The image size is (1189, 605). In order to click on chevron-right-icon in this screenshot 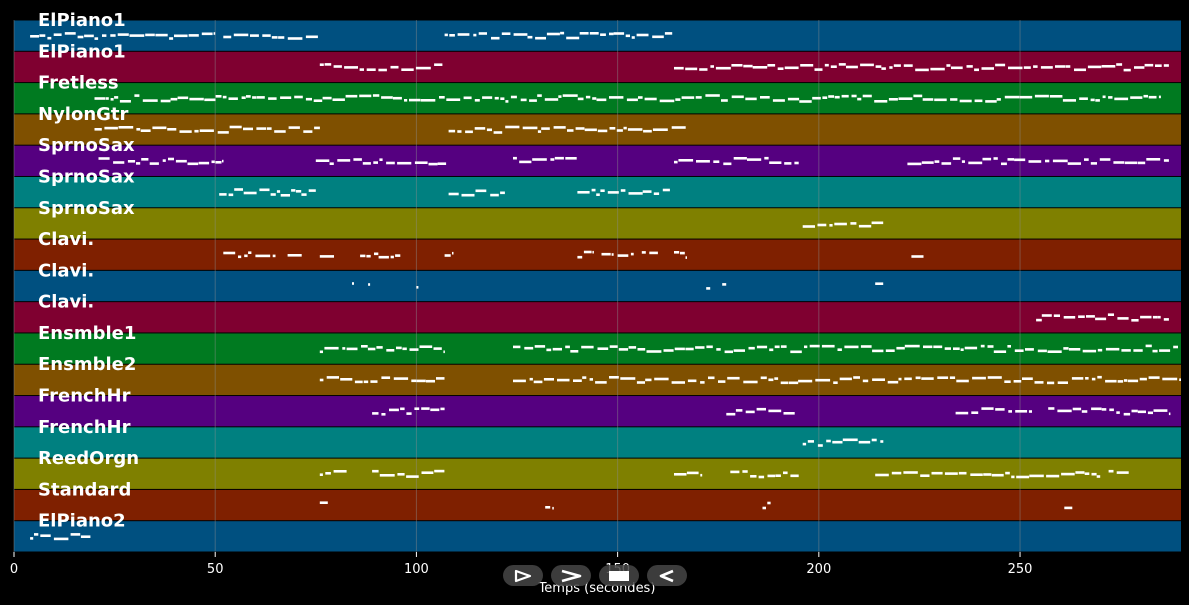, I will do `click(571, 575)`.